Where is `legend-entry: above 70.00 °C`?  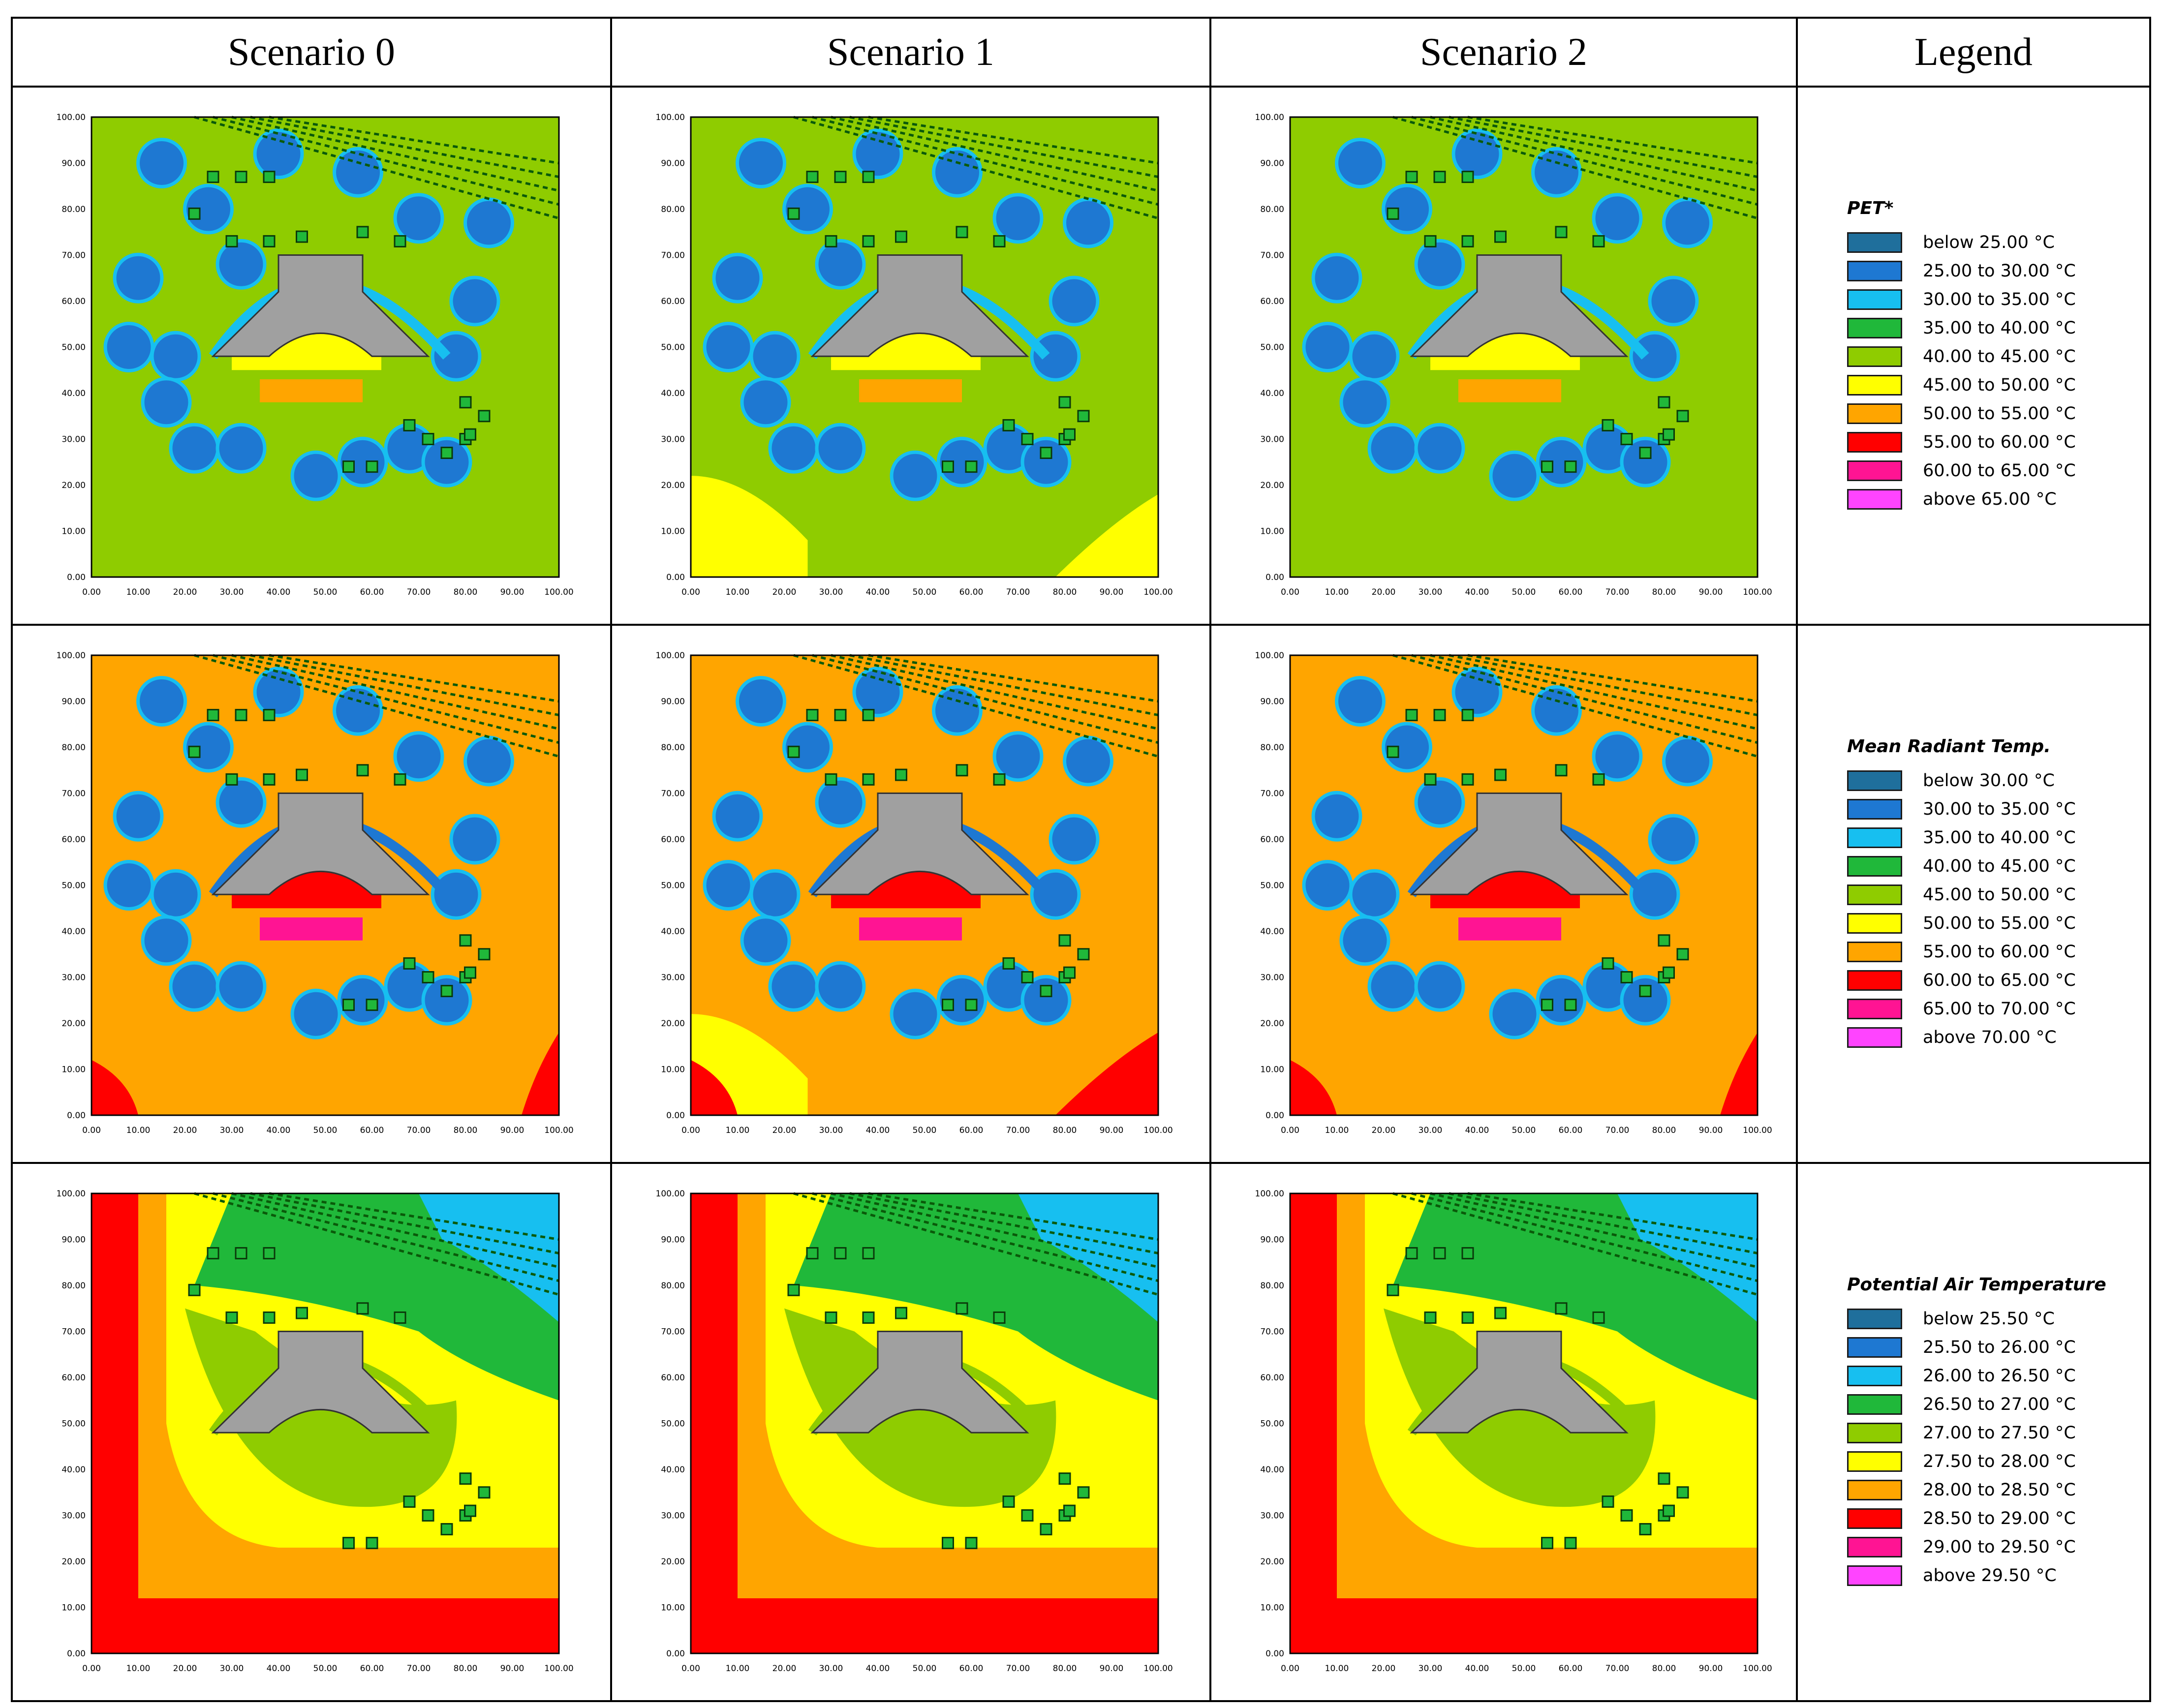 legend-entry: above 70.00 °C is located at coordinates (1961, 1038).